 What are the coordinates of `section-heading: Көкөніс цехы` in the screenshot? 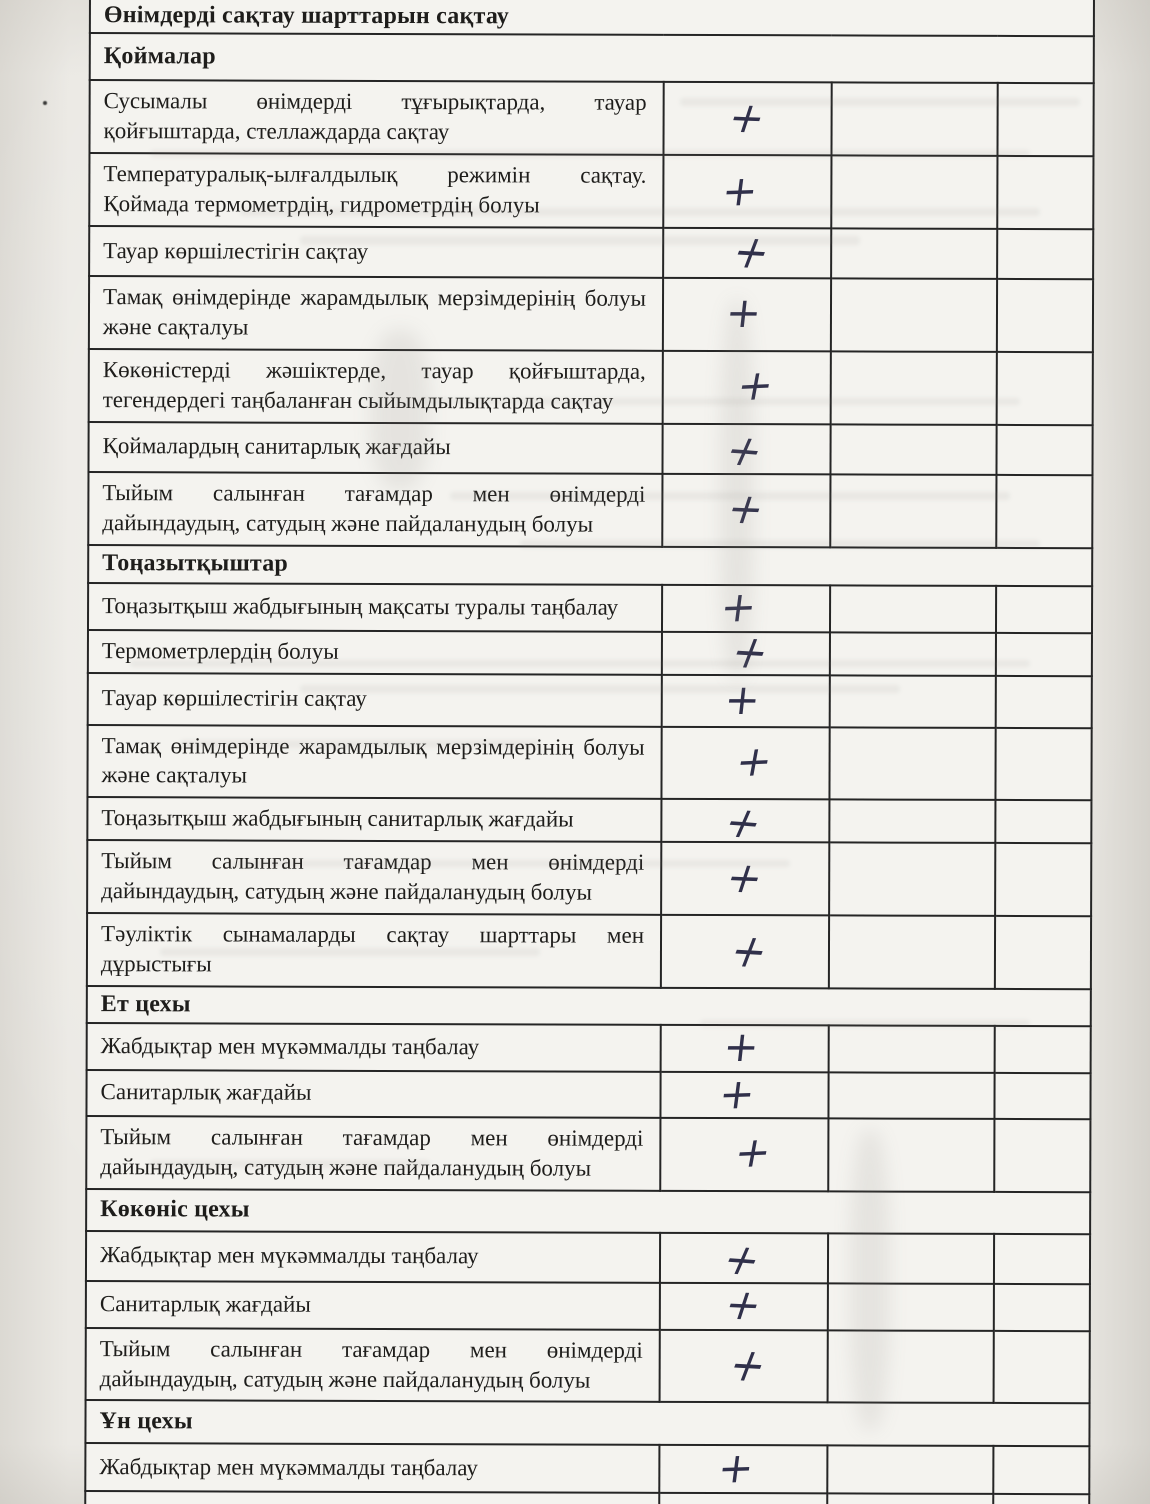 It's located at (588, 1211).